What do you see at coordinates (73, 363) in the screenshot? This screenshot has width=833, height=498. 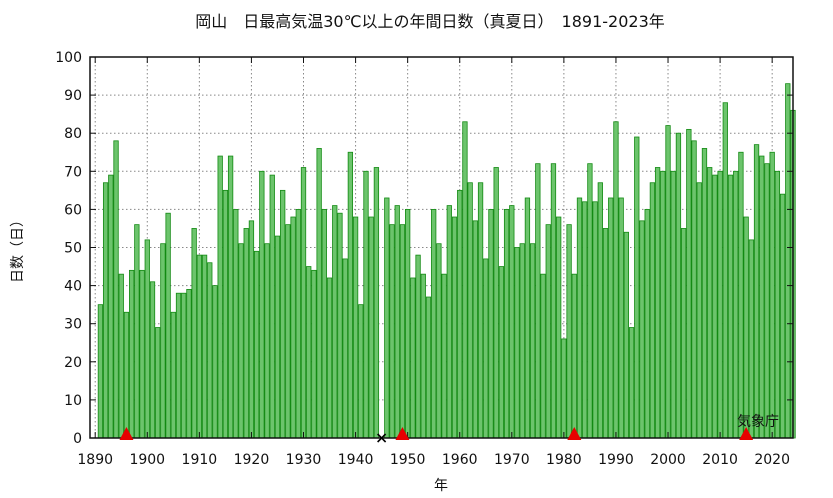 I see `y-tick-label: 20` at bounding box center [73, 363].